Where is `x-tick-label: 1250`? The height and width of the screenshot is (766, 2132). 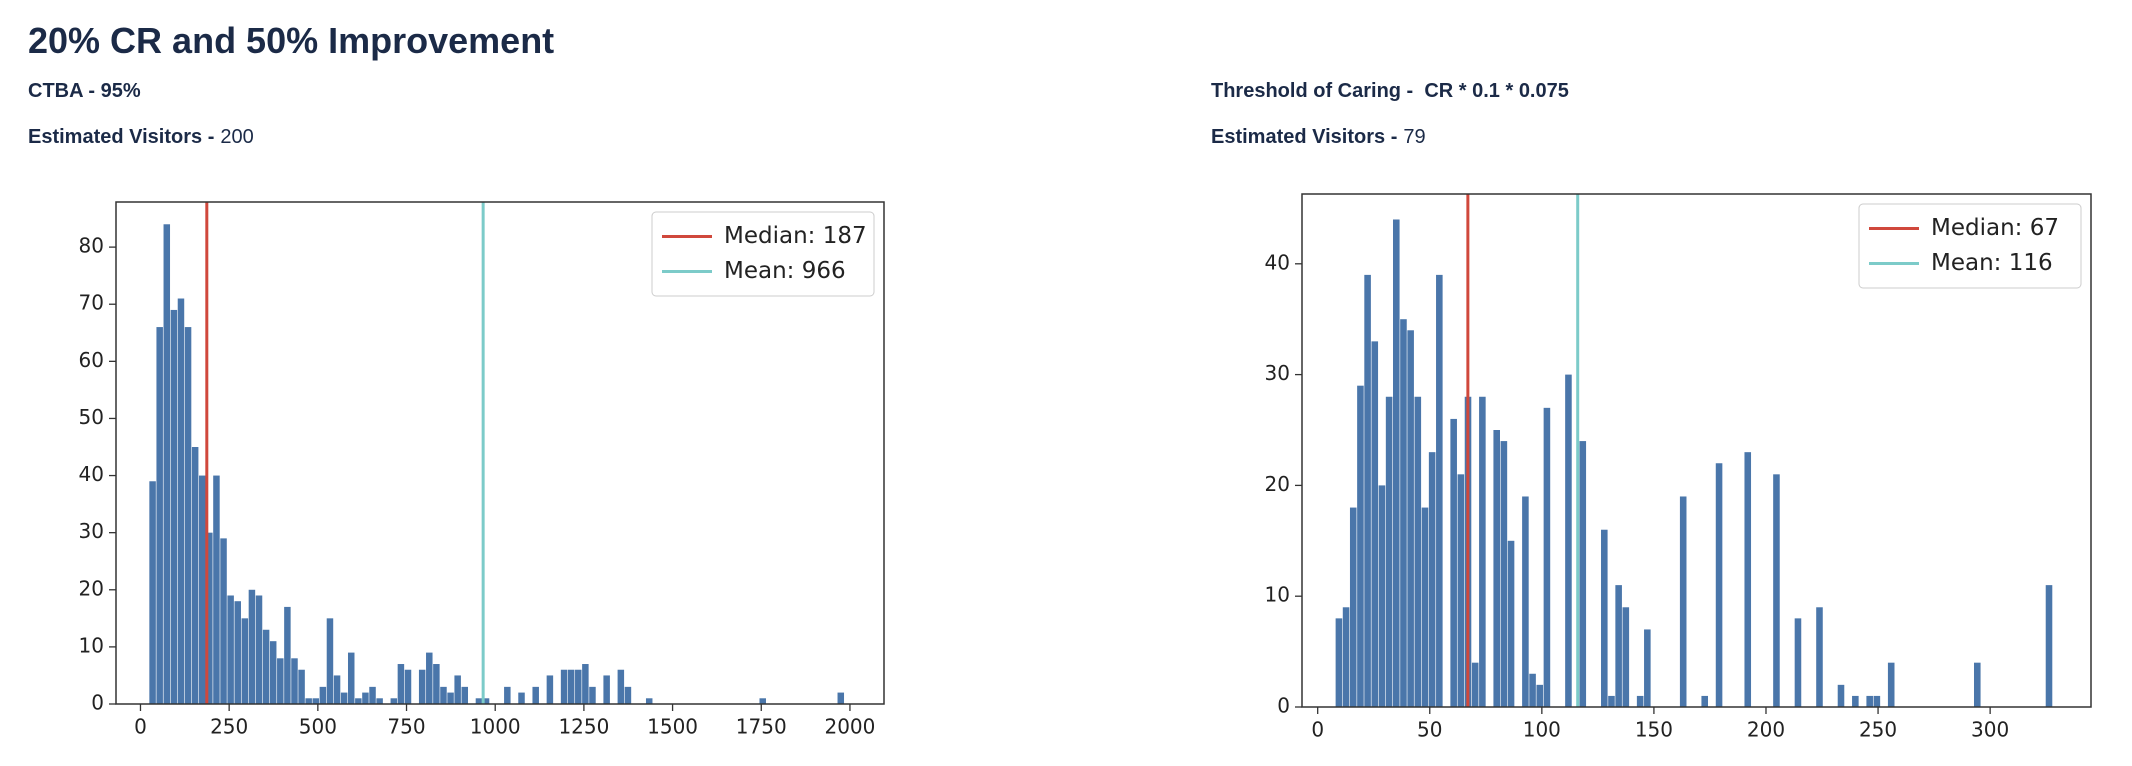 x-tick-label: 1250 is located at coordinates (583, 727).